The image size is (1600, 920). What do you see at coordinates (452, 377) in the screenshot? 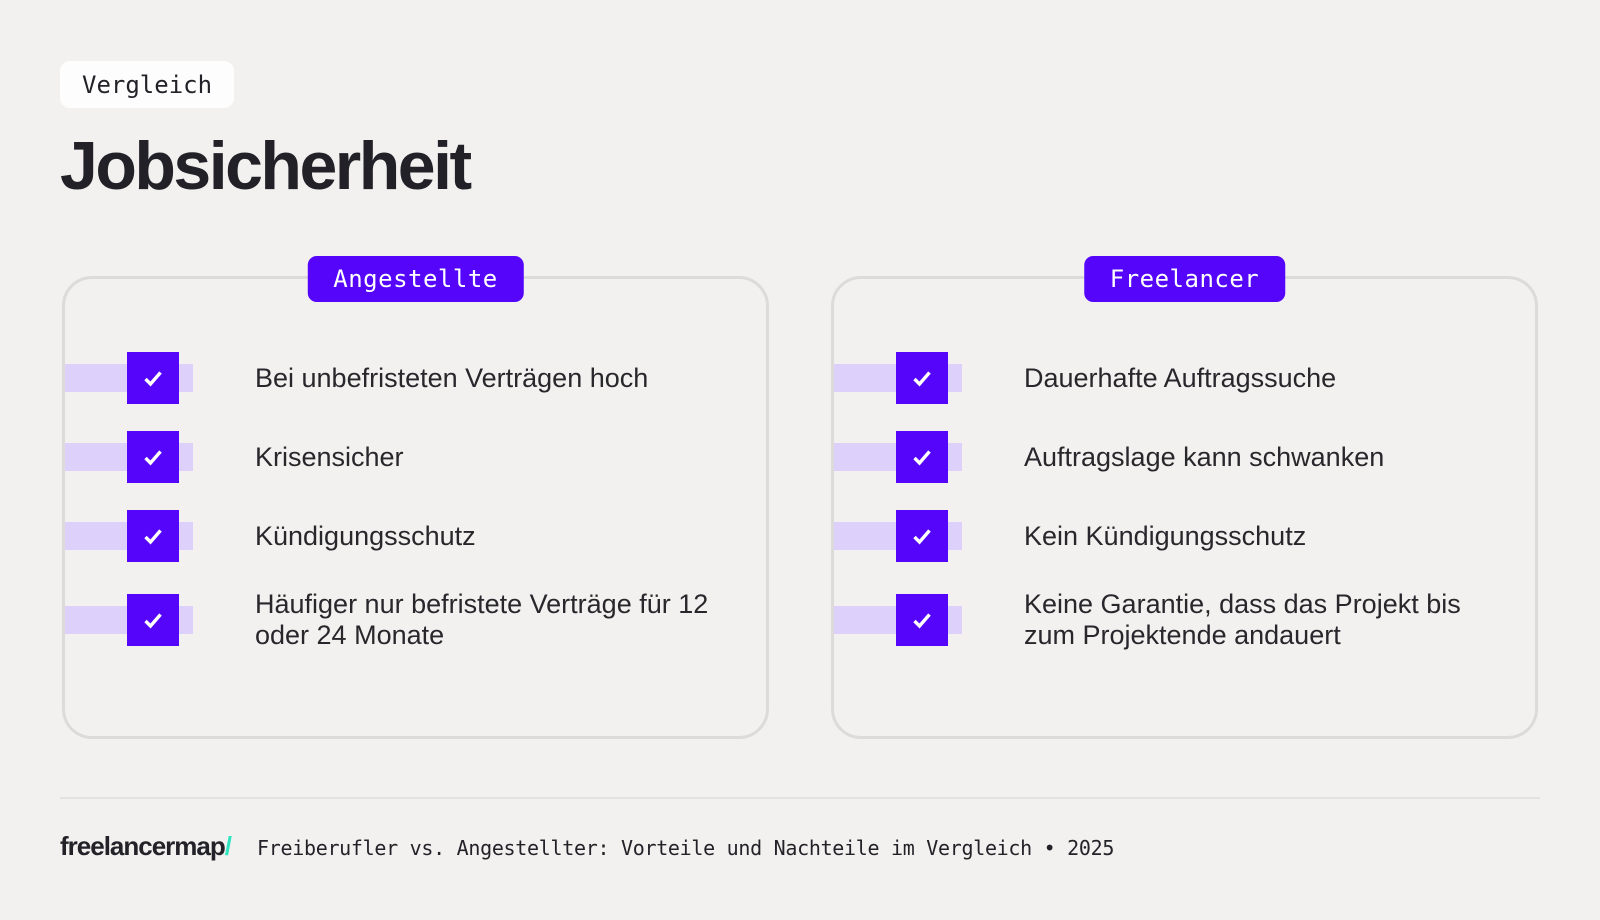
I see `list-item-label: Bei unbefristeten Verträgen hoch` at bounding box center [452, 377].